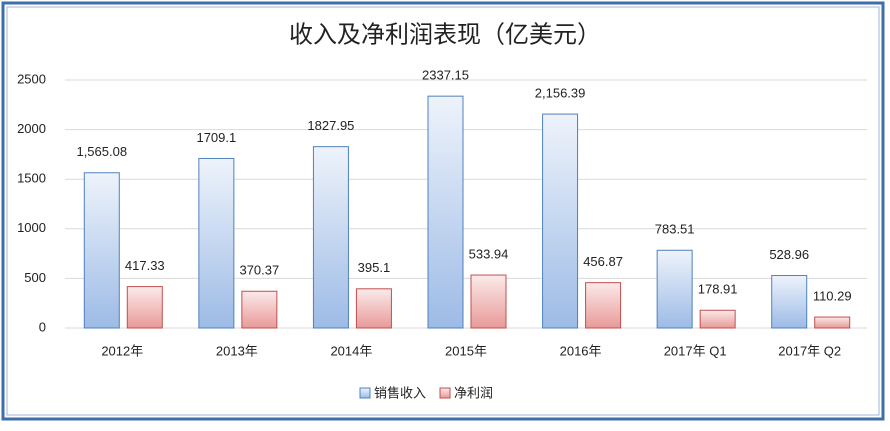 The width and height of the screenshot is (890, 431). I want to click on value-label: 2337.15, so click(445, 75).